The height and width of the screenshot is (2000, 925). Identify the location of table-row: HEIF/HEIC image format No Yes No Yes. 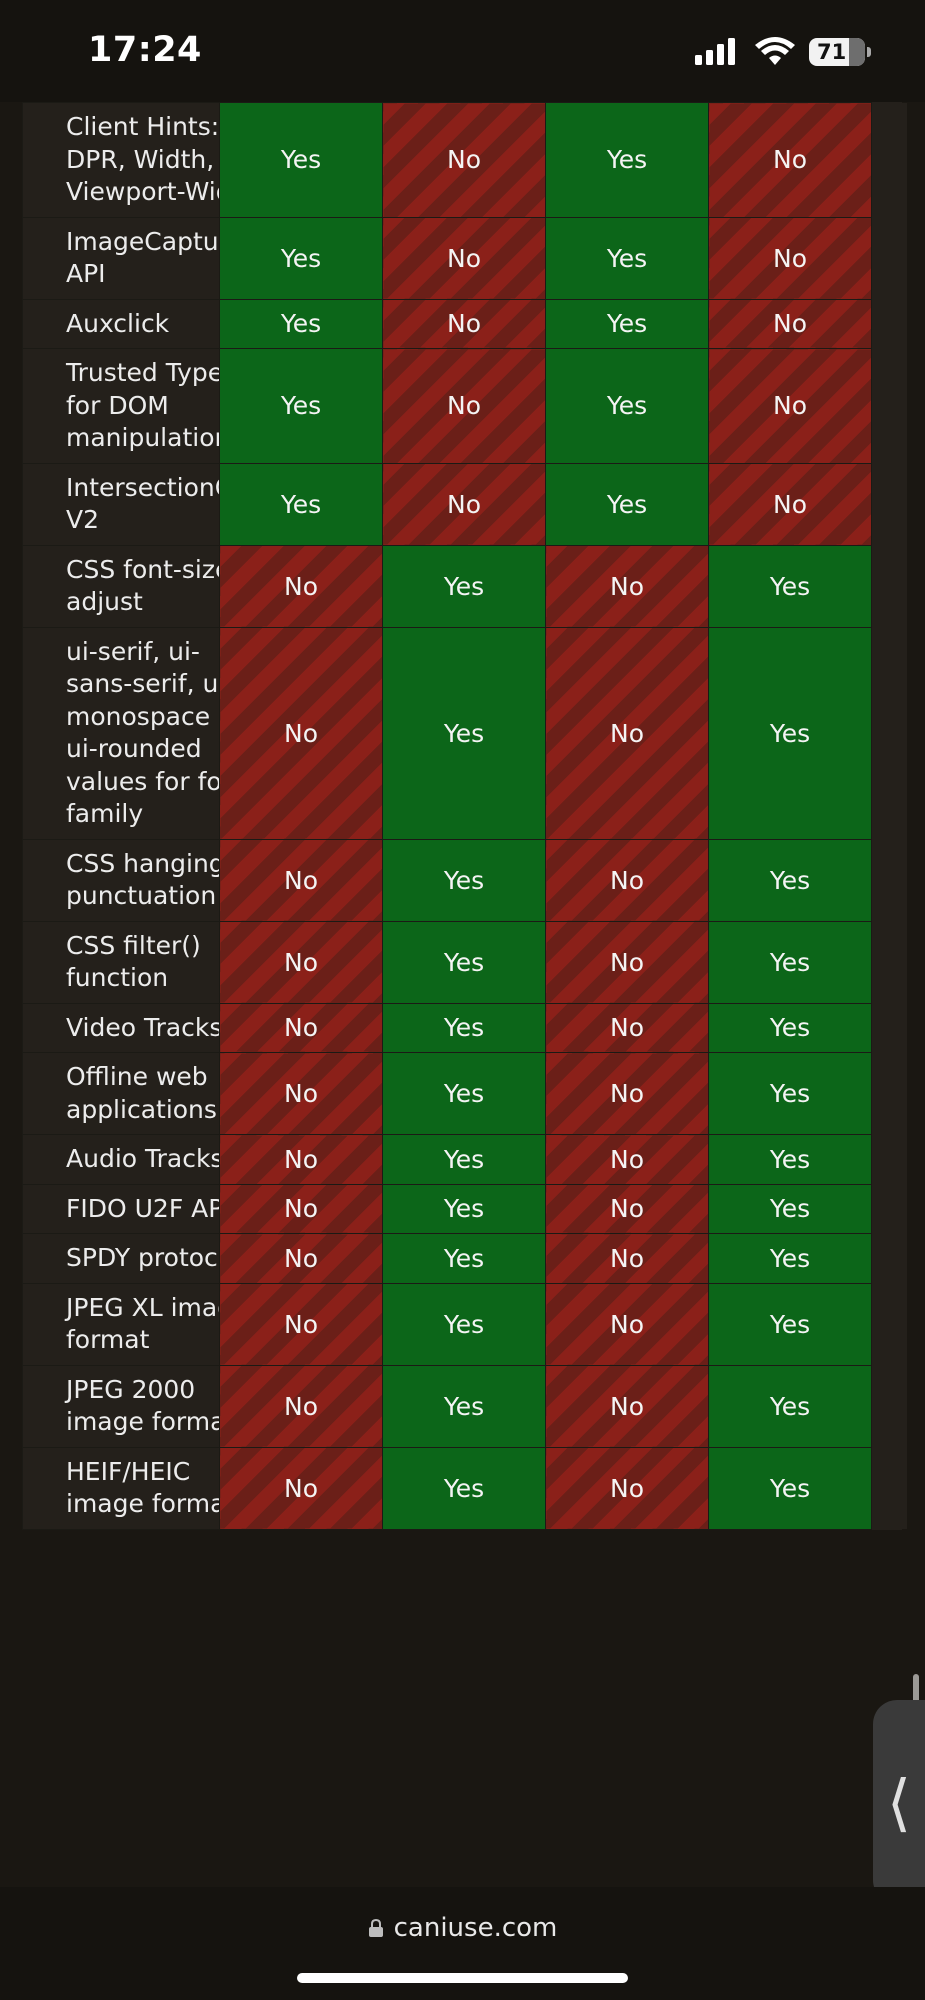
(464, 1488).